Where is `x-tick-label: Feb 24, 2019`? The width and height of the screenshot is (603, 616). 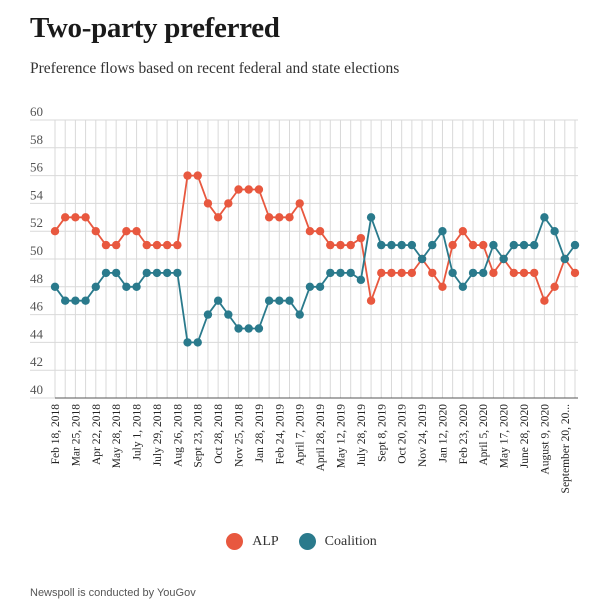 x-tick-label: Feb 24, 2019 is located at coordinates (280, 434).